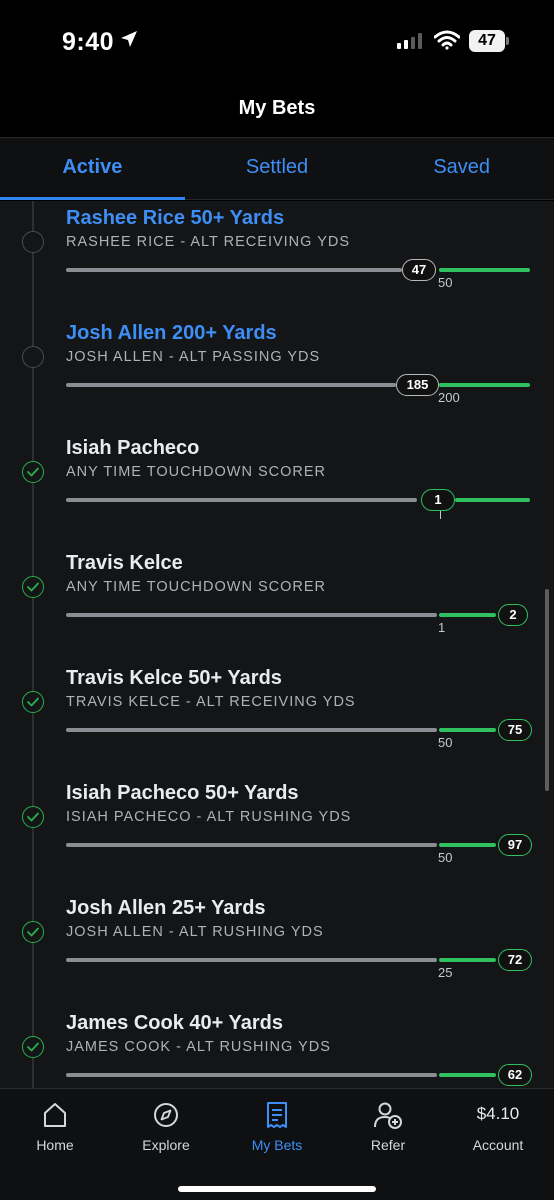 The height and width of the screenshot is (1200, 554). I want to click on bet-title: Isiah Pacheco, so click(133, 448).